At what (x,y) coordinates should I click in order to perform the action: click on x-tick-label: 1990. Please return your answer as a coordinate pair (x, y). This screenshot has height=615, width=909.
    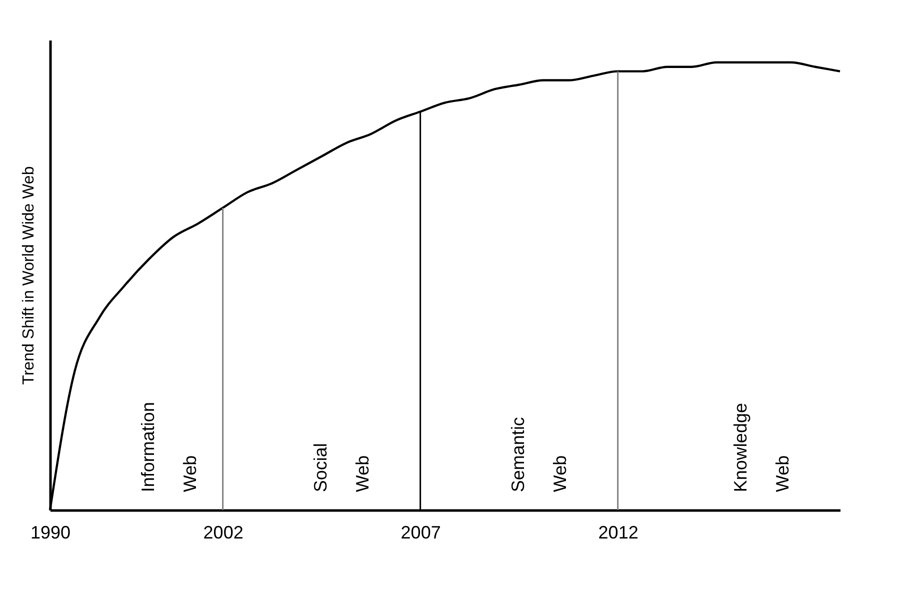
    Looking at the image, I should click on (50, 532).